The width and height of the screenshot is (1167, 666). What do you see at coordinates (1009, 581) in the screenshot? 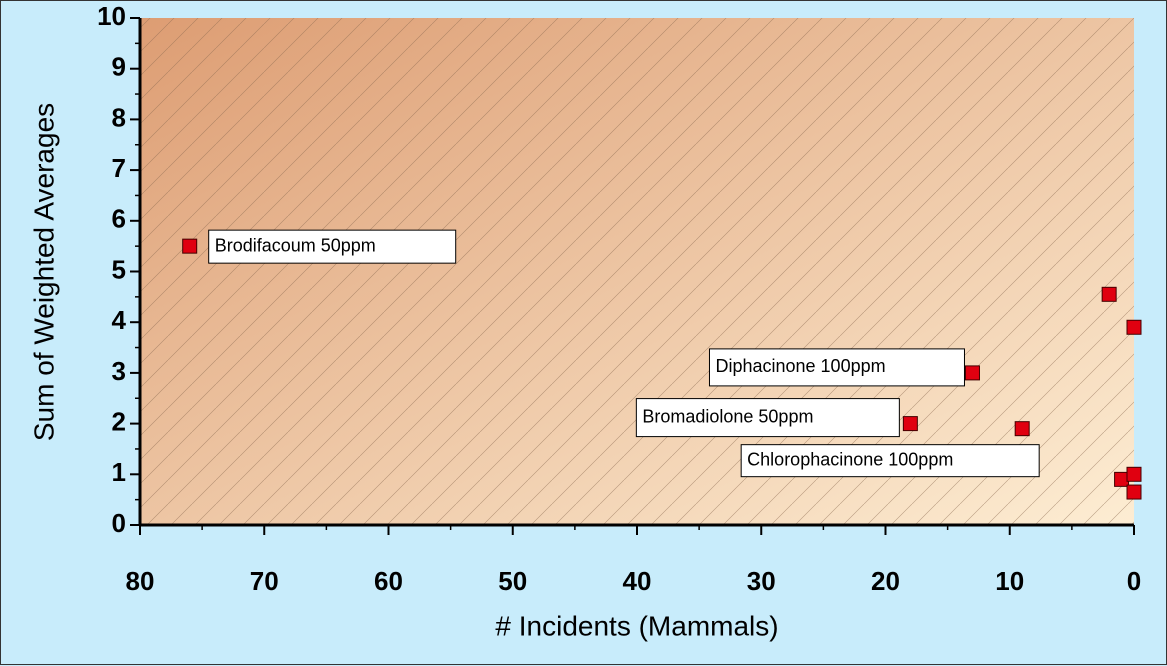
I see `x-tick-label: 10` at bounding box center [1009, 581].